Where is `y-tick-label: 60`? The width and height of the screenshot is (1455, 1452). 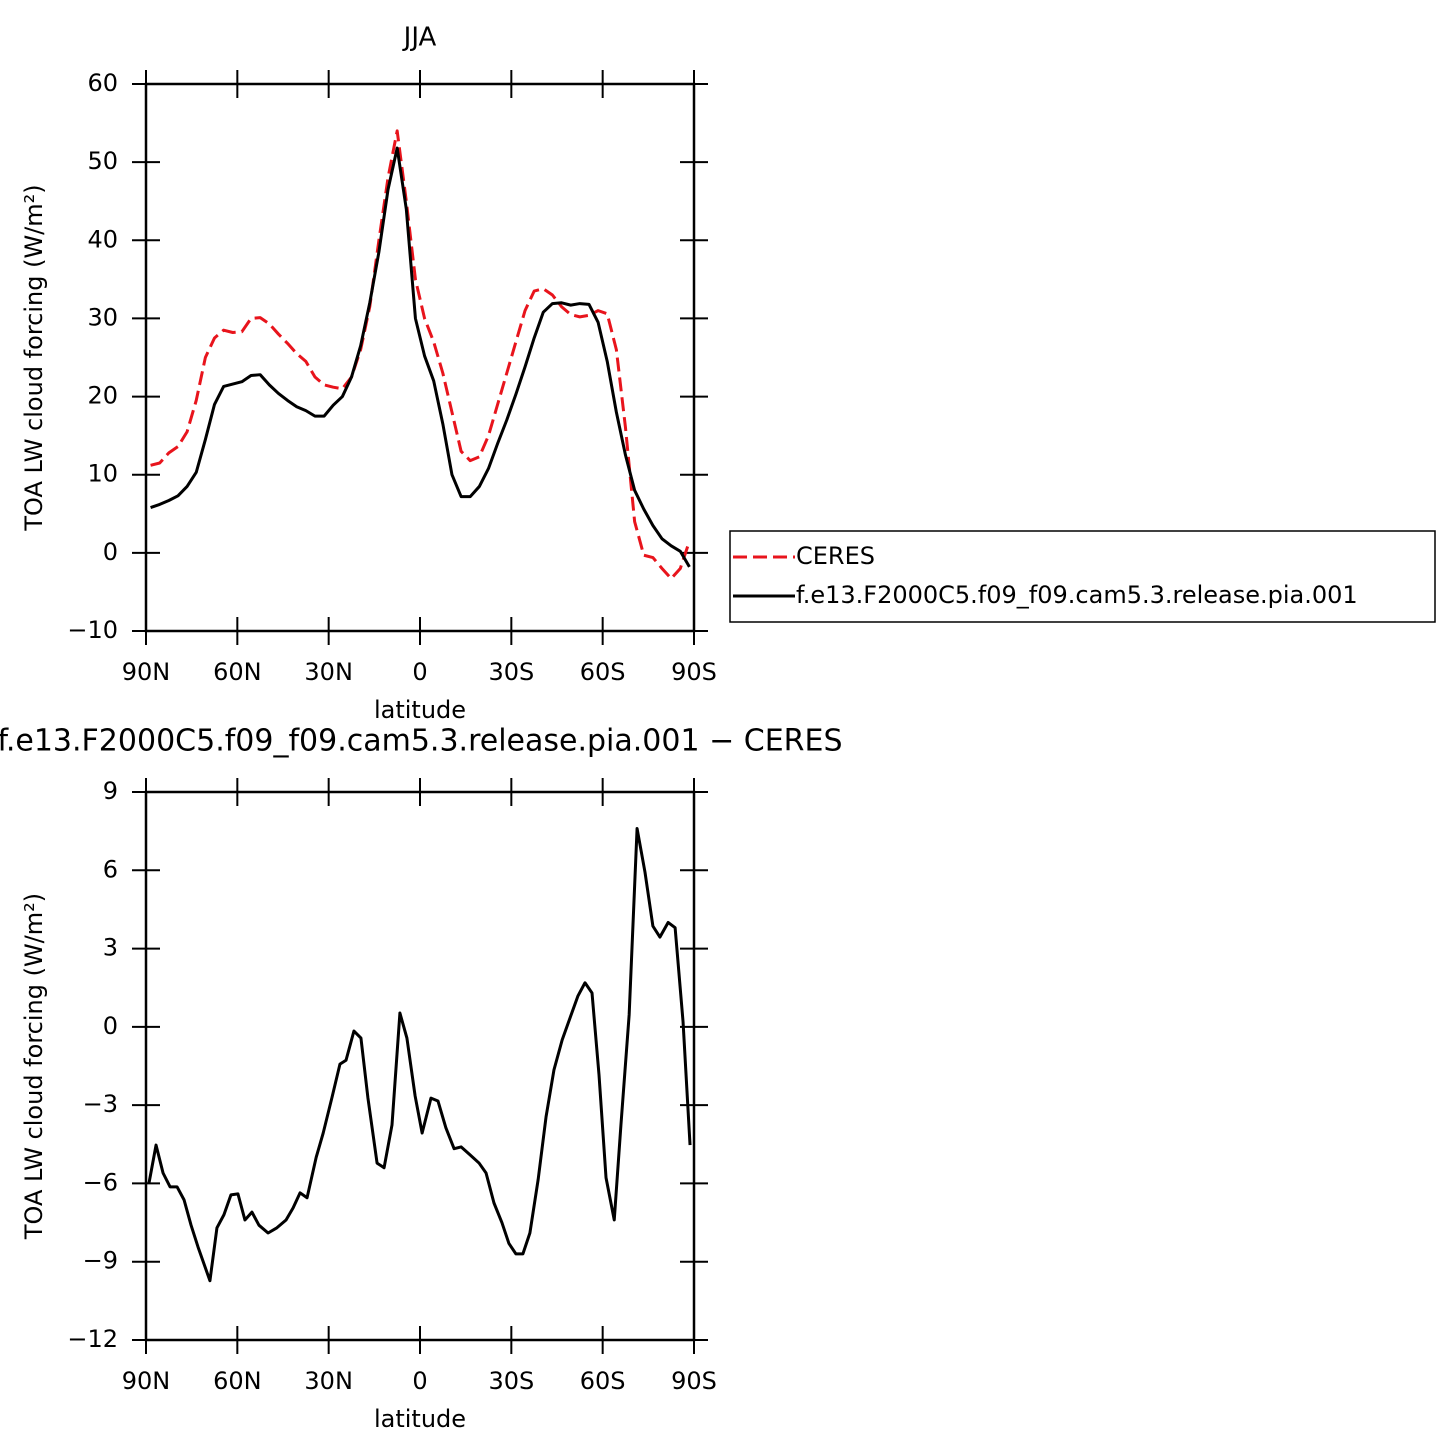 y-tick-label: 60 is located at coordinates (102, 83).